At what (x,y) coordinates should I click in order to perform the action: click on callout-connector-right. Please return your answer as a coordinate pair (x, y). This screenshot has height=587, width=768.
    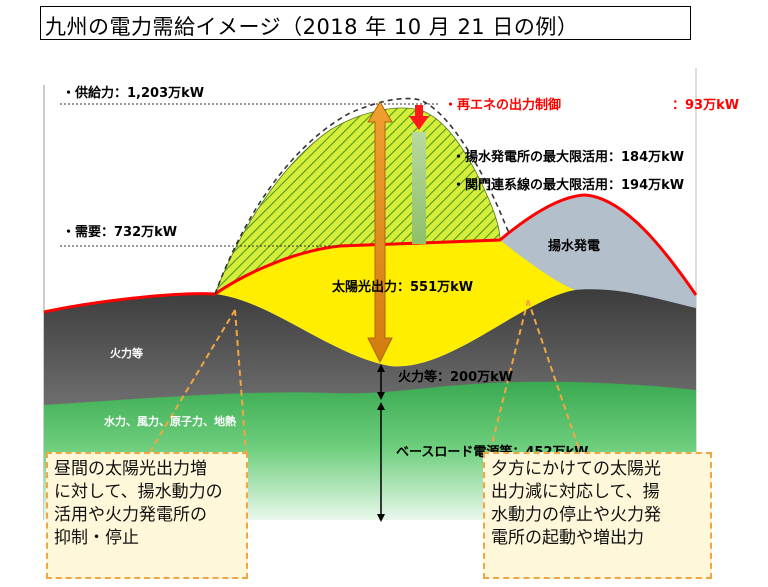
    Looking at the image, I should click on (535, 376).